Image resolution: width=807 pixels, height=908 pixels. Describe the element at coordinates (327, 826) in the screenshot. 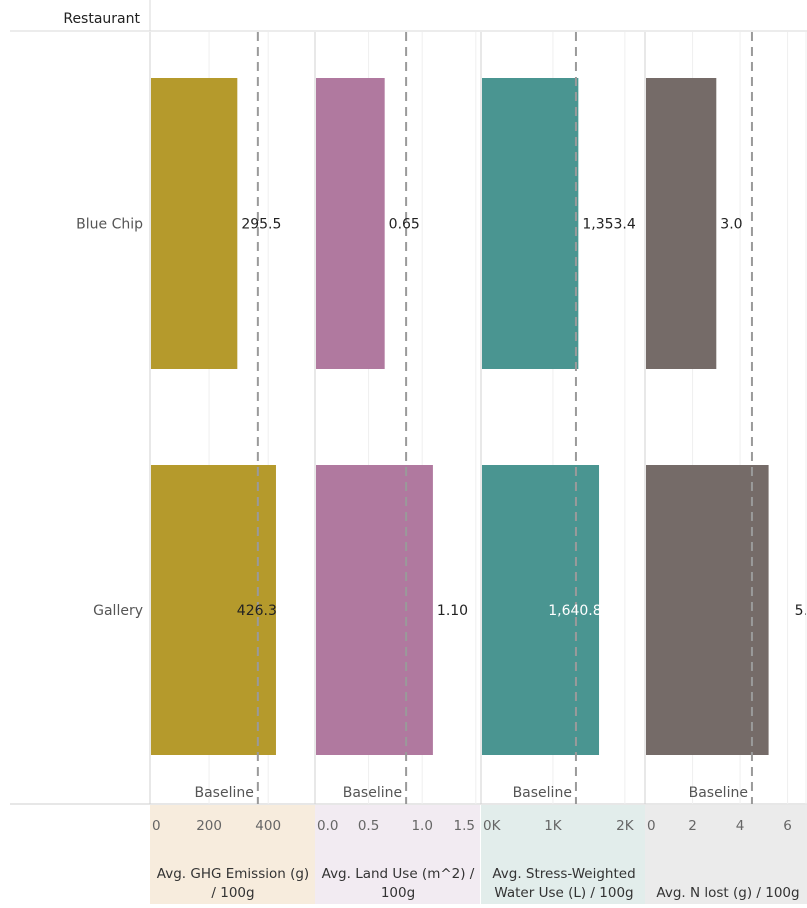

I see `tick-label: 0.0` at that location.